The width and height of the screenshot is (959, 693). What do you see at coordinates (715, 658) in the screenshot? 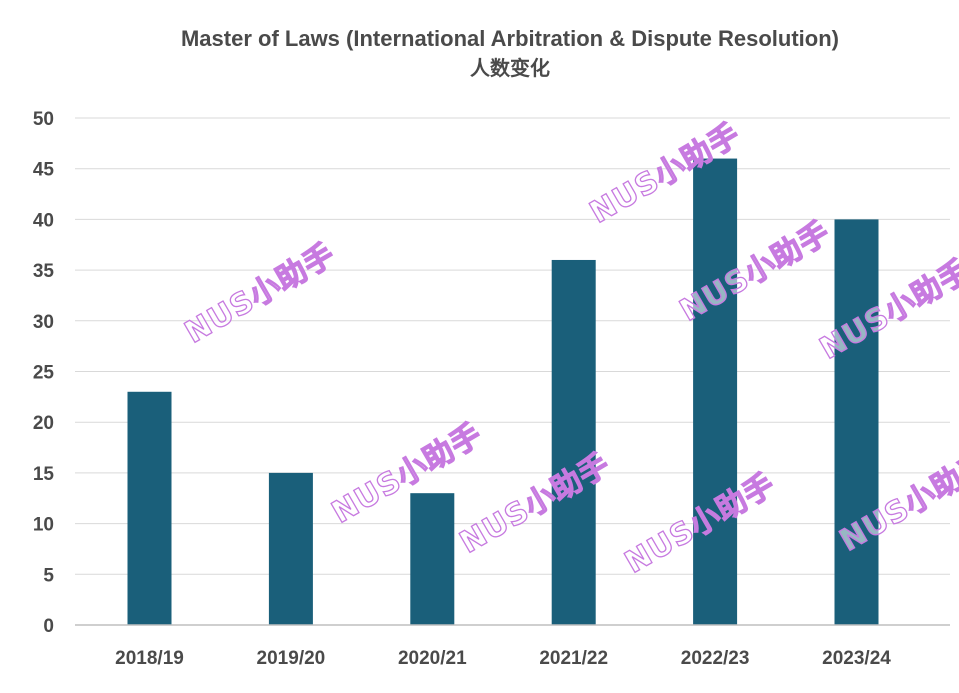
I see `x-tick-label: 2022/23` at bounding box center [715, 658].